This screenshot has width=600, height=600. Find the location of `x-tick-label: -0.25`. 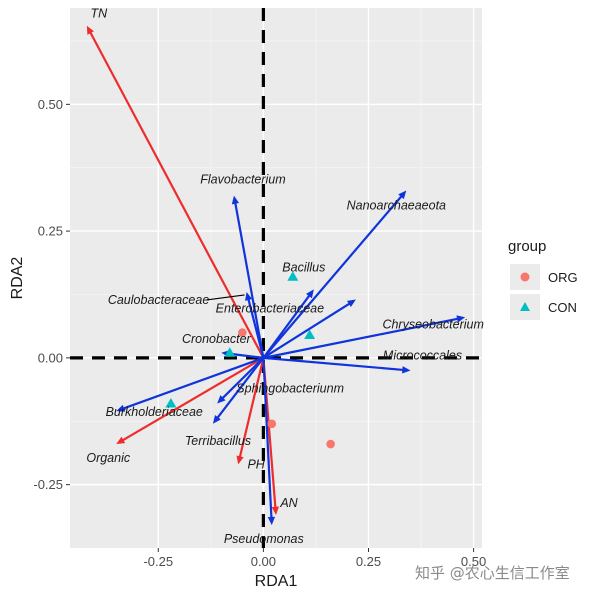

x-tick-label: -0.25 is located at coordinates (158, 561).